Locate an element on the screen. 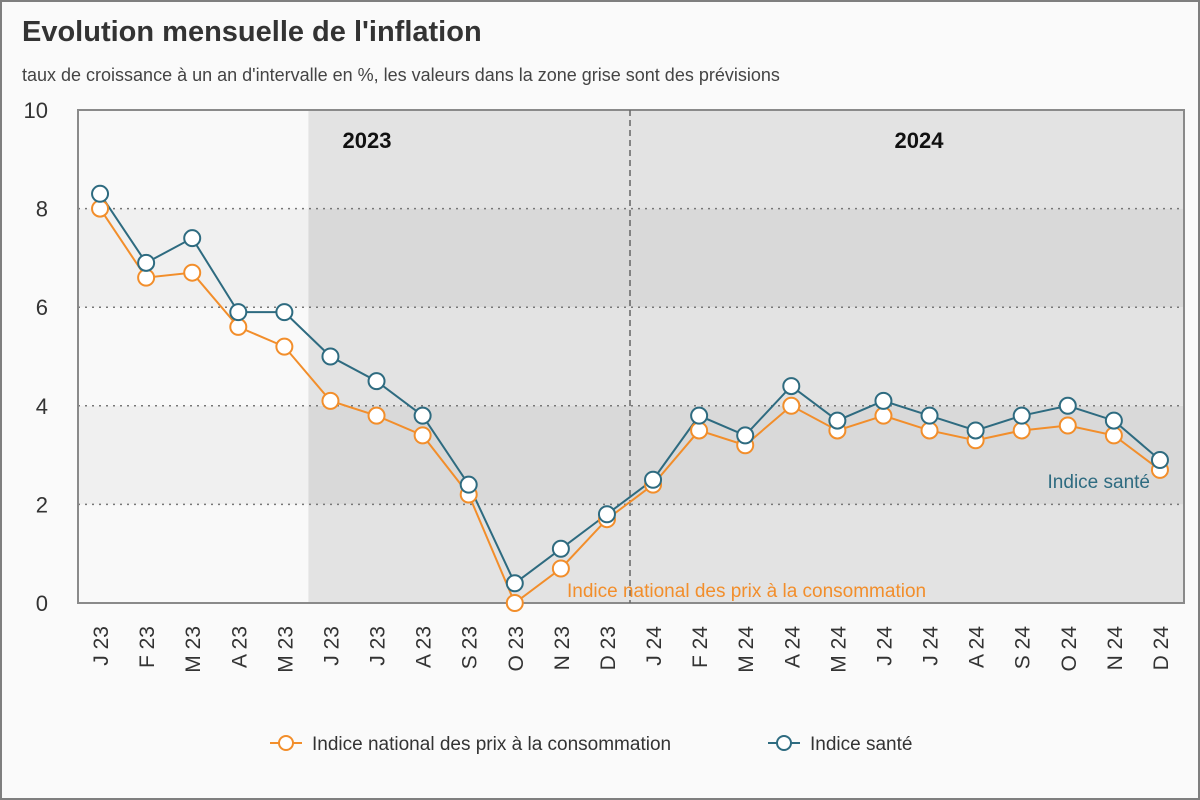  legend-label: Indice santé is located at coordinates (861, 744).